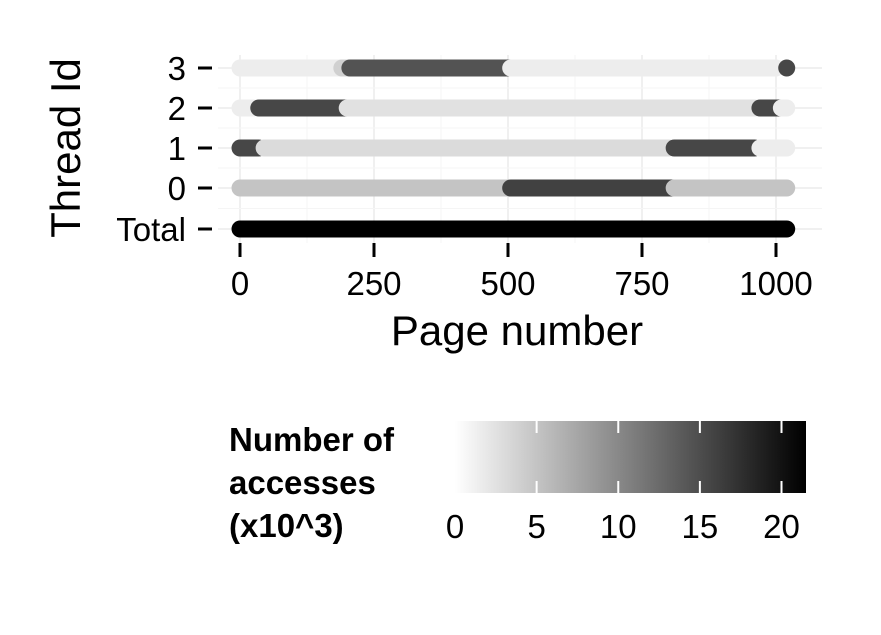 Image resolution: width=881 pixels, height=635 pixels. Describe the element at coordinates (177, 108) in the screenshot. I see `y-tick-label-2: 2` at that location.